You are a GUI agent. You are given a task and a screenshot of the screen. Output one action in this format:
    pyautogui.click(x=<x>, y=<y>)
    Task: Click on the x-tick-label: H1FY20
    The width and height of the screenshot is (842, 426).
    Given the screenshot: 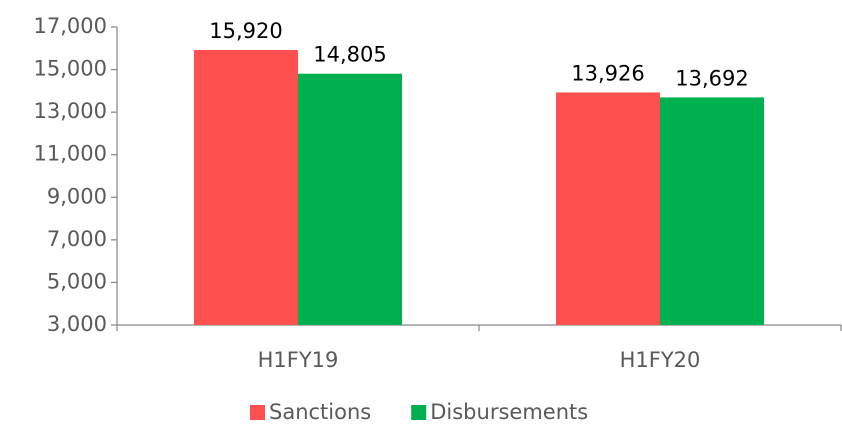 What is the action you would take?
    pyautogui.click(x=660, y=360)
    